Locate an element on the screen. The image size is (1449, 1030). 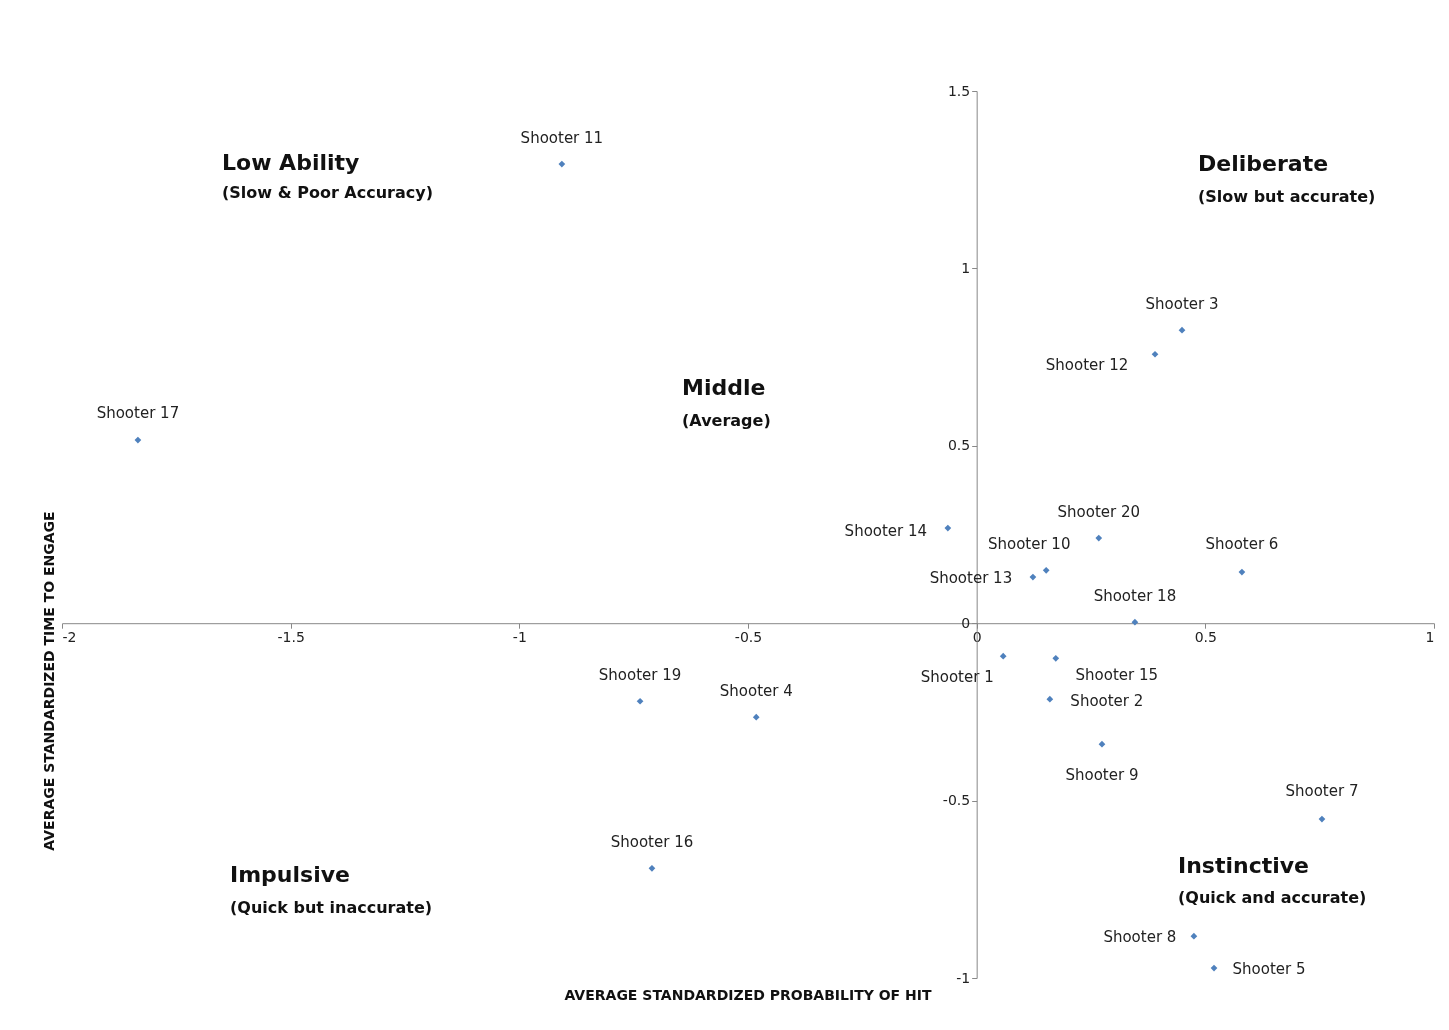
data-label: Shooter 11 is located at coordinates (562, 138).